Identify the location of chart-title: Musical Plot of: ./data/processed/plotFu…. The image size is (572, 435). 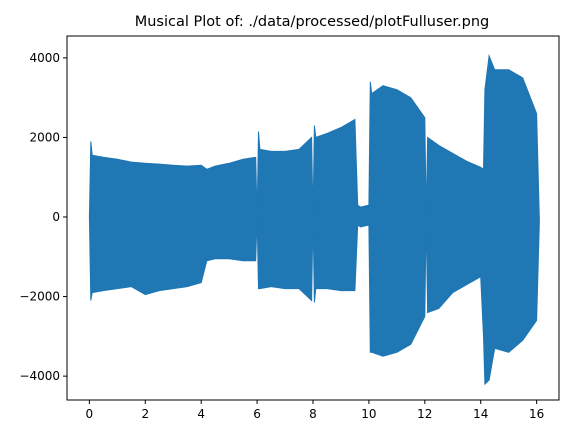
(312, 22).